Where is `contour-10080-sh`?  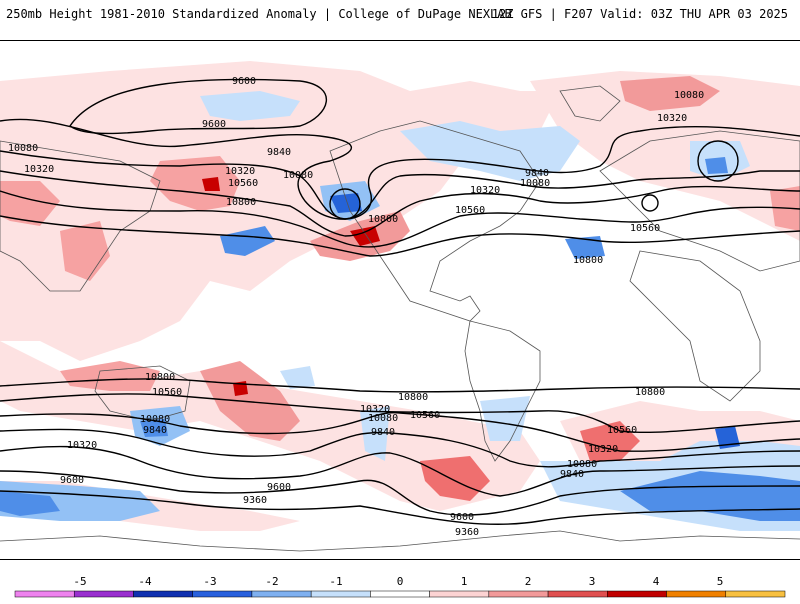
contour-10080-sh is located at coordinates (400, 448).